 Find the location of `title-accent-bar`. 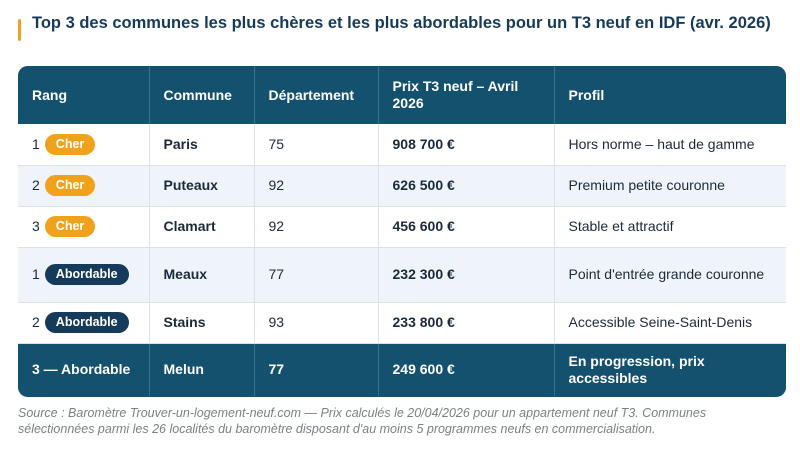

title-accent-bar is located at coordinates (19, 30).